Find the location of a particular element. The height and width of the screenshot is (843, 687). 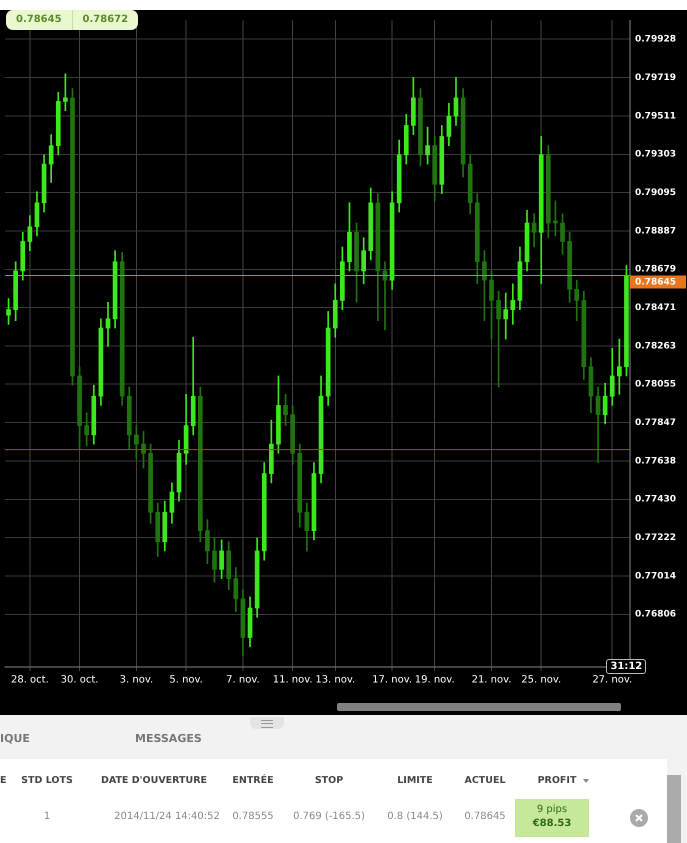

x-tick-label: 27. nov. is located at coordinates (612, 680).